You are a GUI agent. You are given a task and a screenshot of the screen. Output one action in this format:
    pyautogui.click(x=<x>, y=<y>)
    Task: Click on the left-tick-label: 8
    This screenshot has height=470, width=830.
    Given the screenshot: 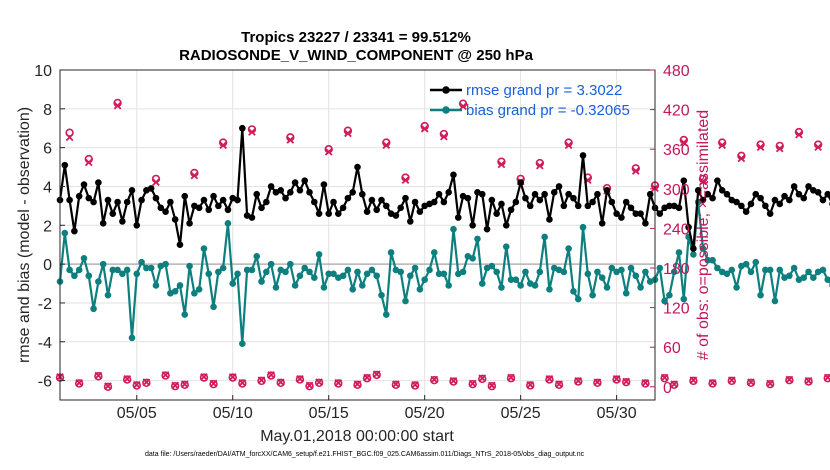 What is the action you would take?
    pyautogui.click(x=47, y=110)
    